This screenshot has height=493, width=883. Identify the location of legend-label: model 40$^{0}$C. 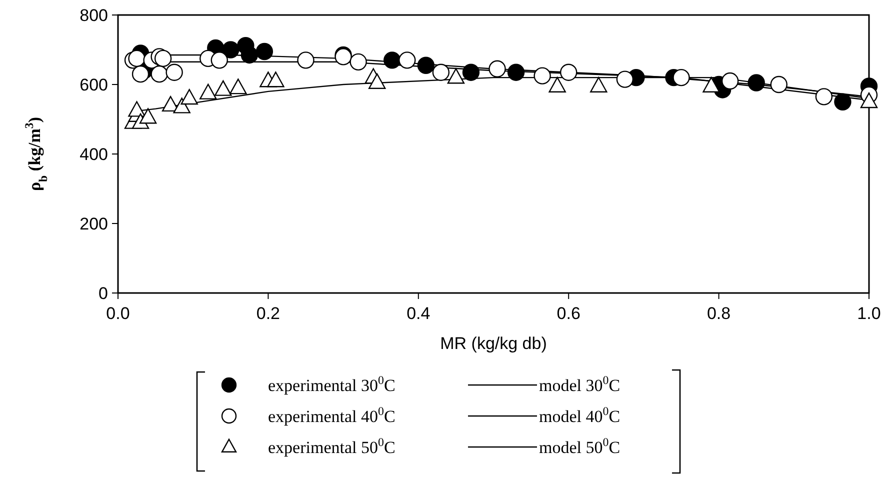
(579, 415).